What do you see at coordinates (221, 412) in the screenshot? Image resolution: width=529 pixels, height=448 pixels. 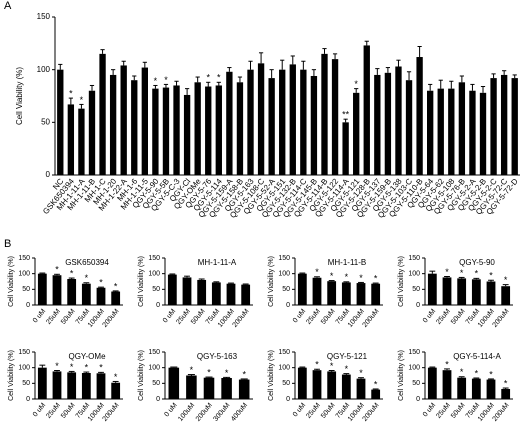 I see `x-tick-label: 300uM` at bounding box center [221, 412].